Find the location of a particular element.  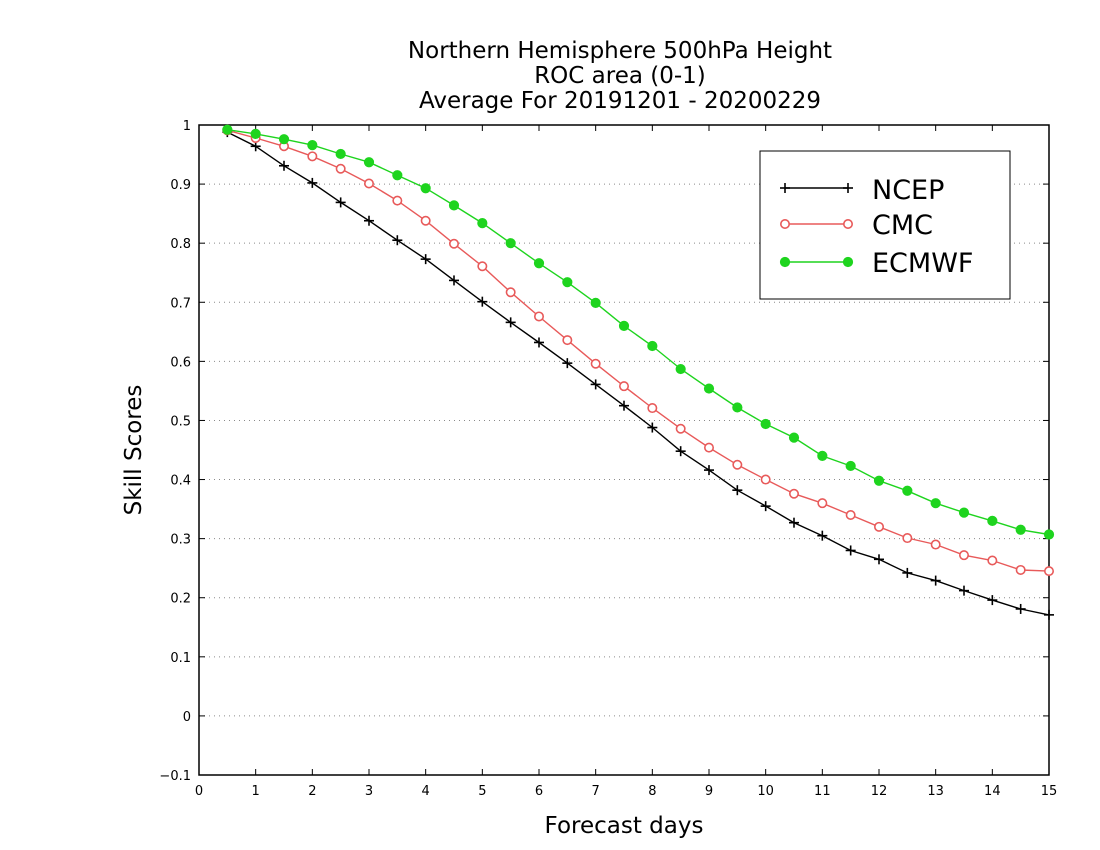

x-tick-label: 3 is located at coordinates (369, 791).